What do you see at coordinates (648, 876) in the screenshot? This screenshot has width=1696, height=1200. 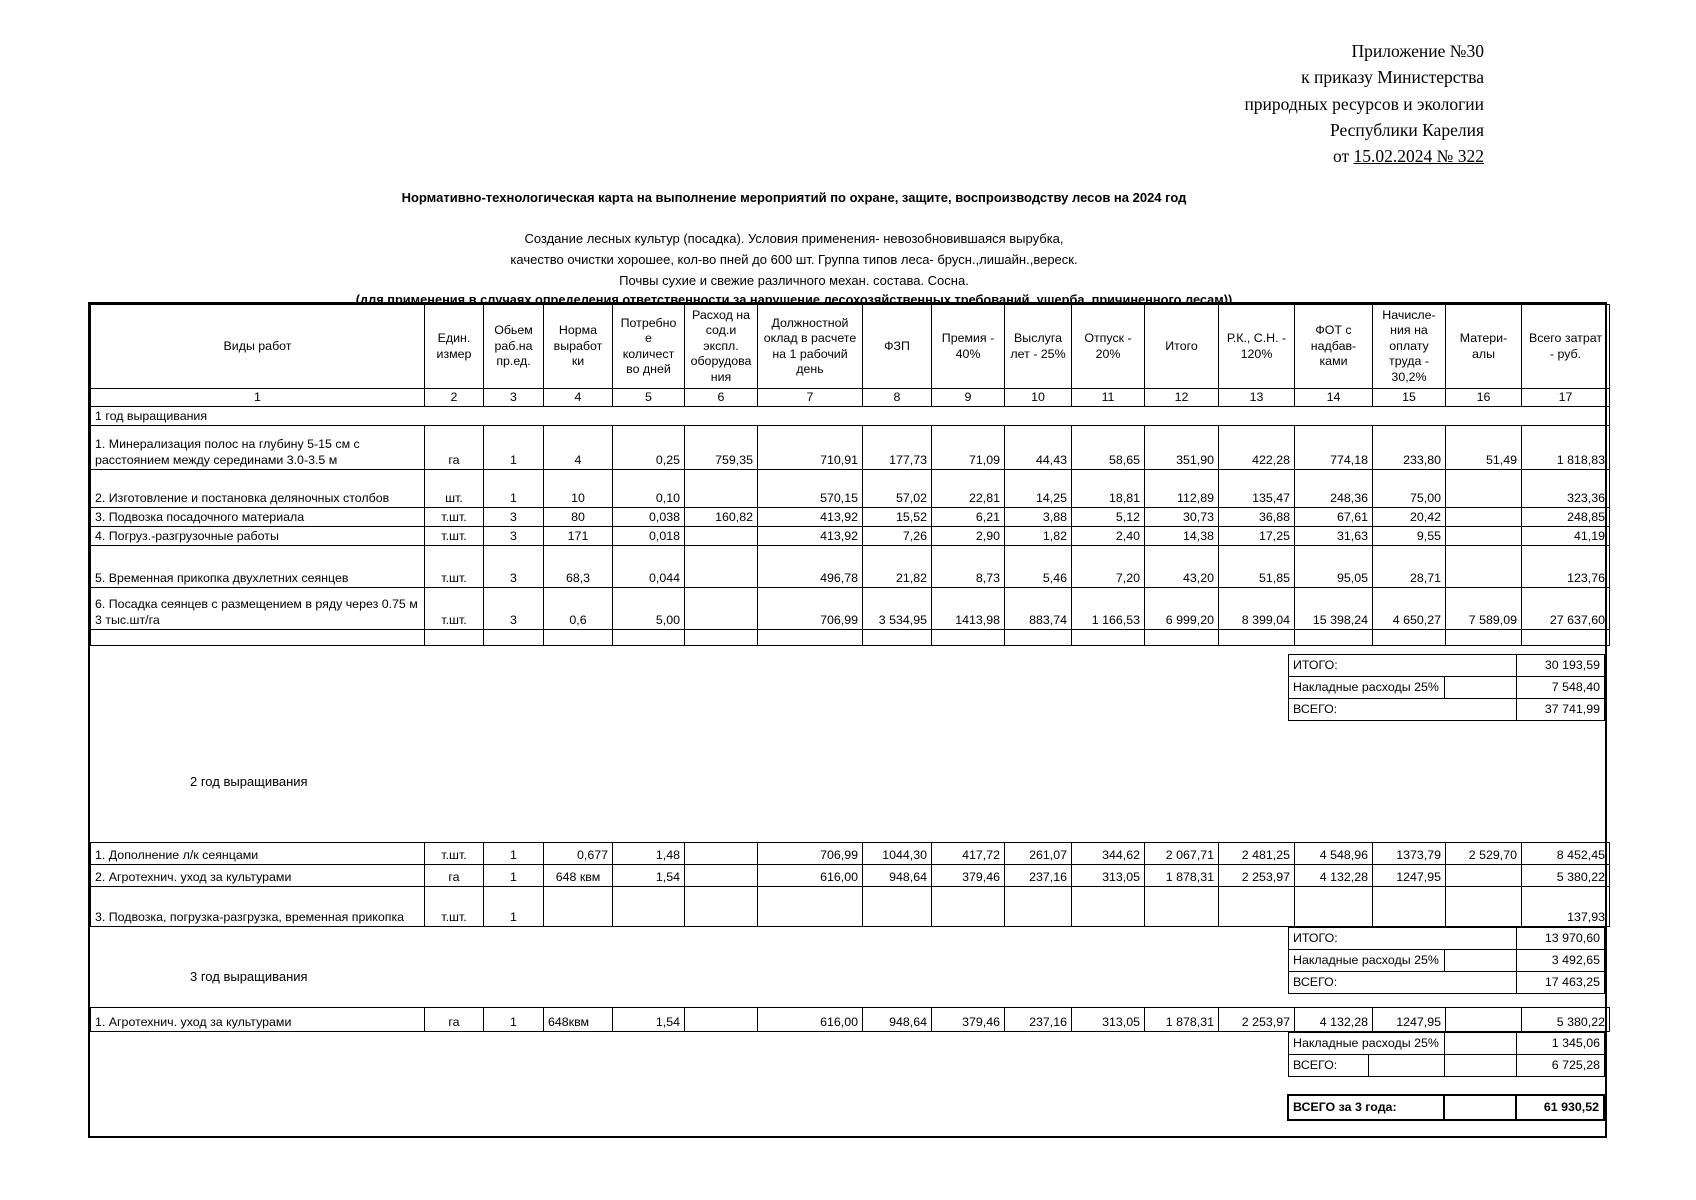 I see `cell: 1,54` at bounding box center [648, 876].